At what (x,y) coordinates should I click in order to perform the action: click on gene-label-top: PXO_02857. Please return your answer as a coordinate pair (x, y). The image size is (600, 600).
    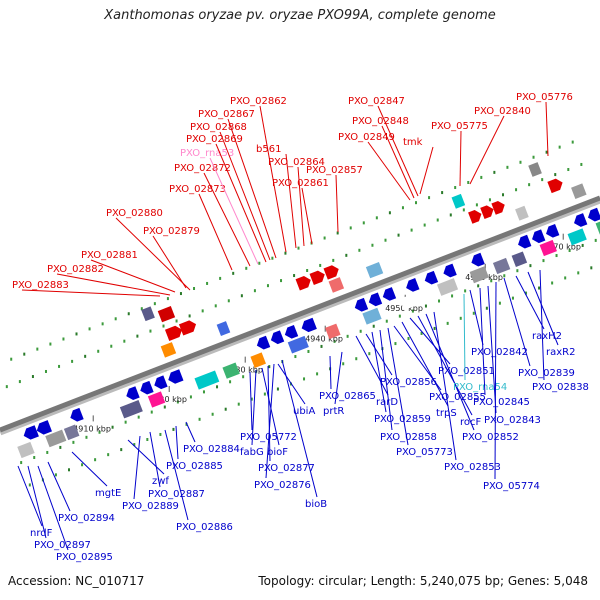
    Looking at the image, I should click on (334, 170).